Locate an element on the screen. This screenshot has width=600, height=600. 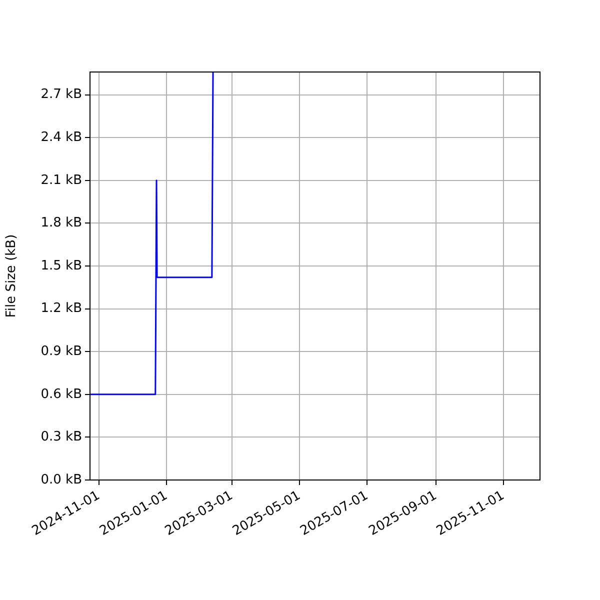
y-tick-label: 0.6 kB is located at coordinates (61, 394).